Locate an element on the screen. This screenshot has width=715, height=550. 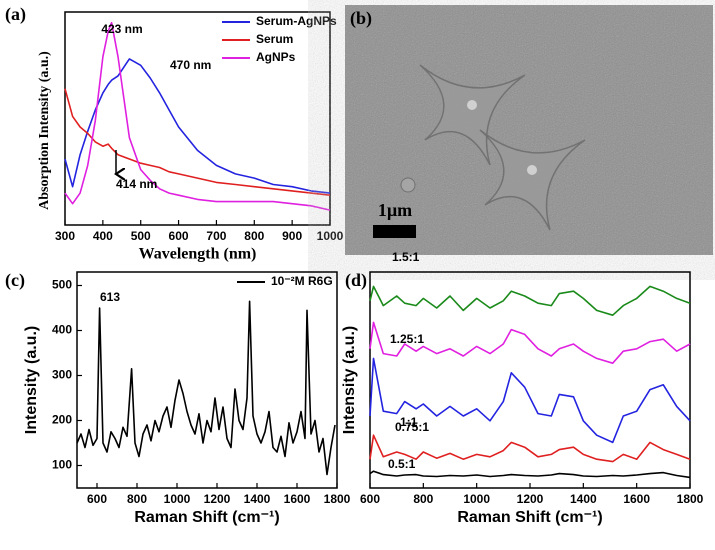
y-tick-label: 300 is located at coordinates (62, 375).